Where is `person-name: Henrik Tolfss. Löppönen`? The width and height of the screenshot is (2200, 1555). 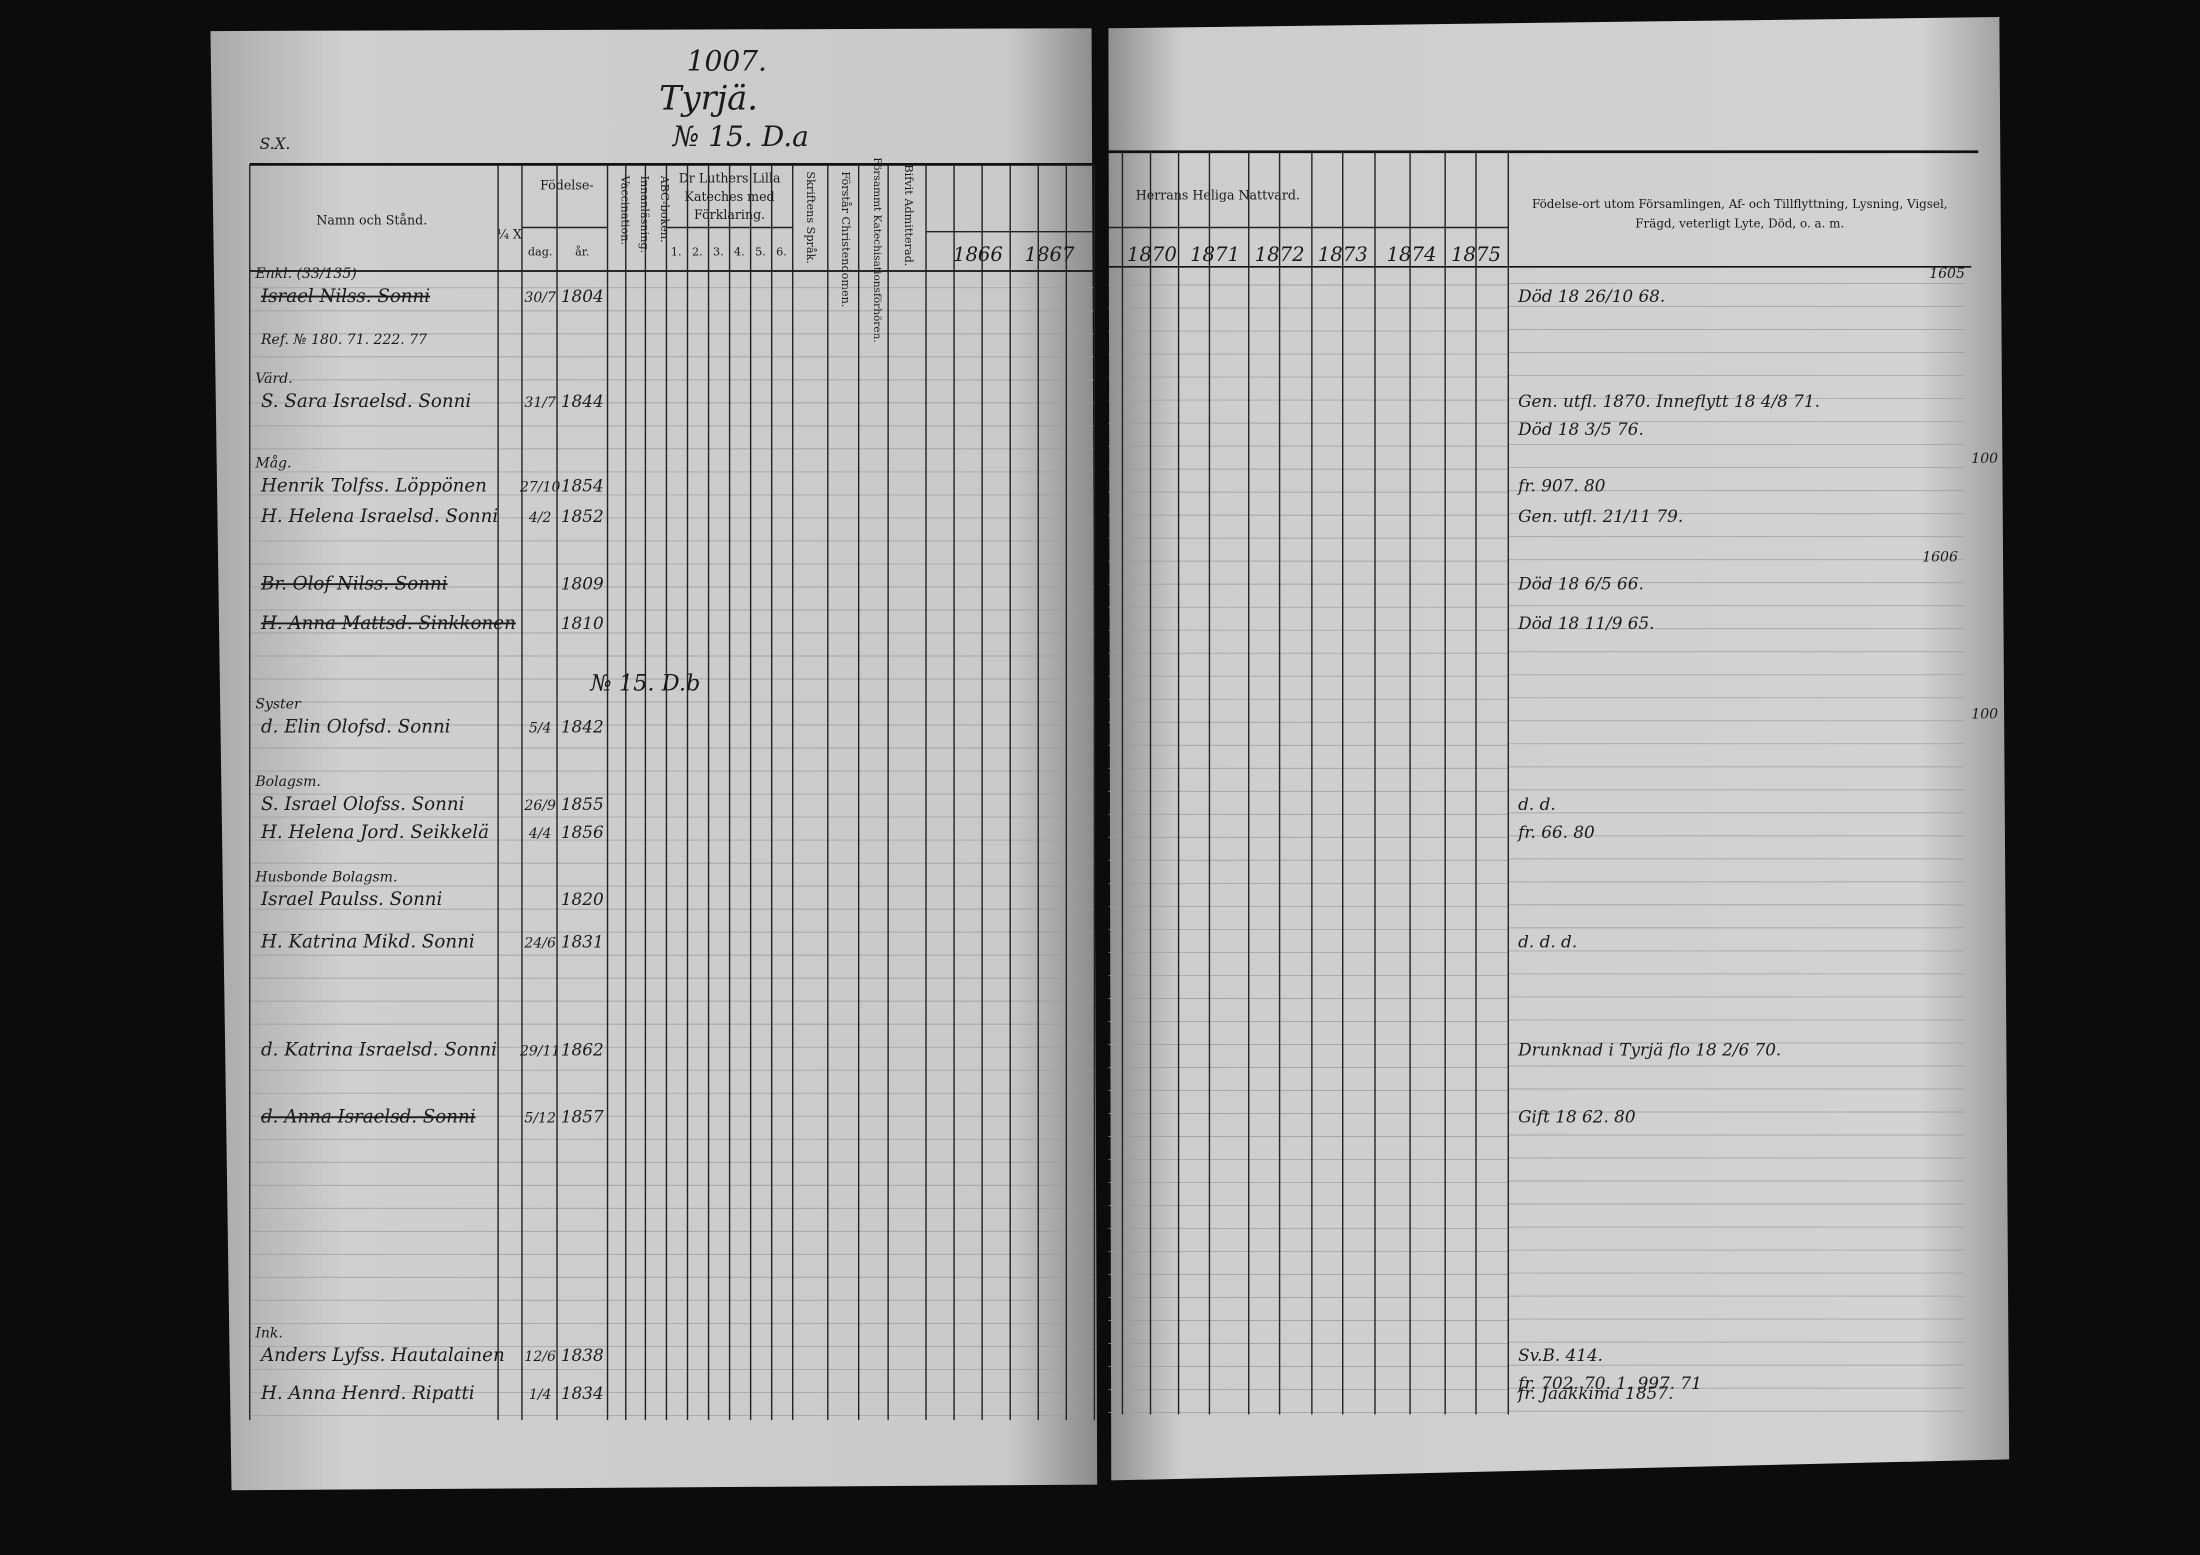
person-name: Henrik Tolfss. Löppönen is located at coordinates (373, 485).